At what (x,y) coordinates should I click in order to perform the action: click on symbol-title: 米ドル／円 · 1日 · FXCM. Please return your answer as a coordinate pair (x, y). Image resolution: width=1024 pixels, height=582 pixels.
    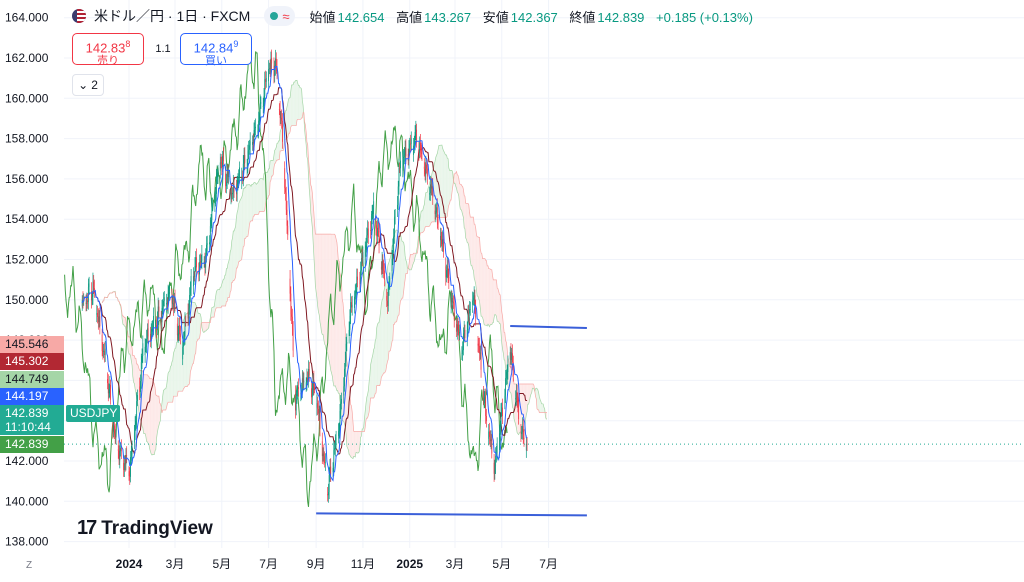
    Looking at the image, I should click on (172, 16).